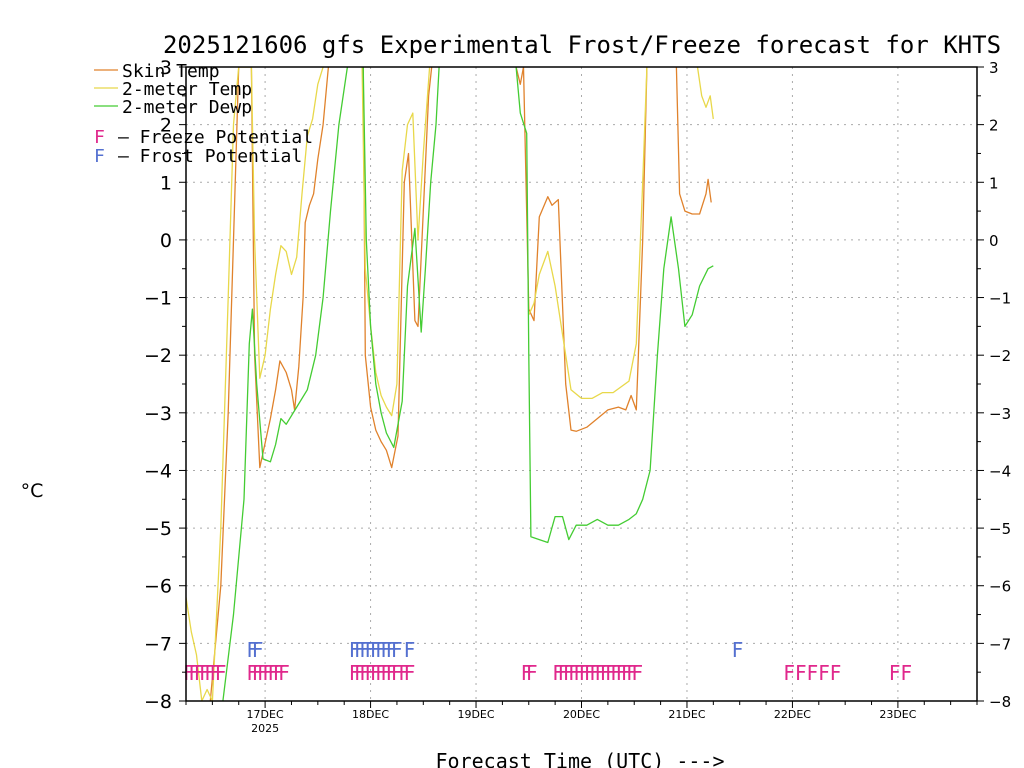  Describe the element at coordinates (897, 714) in the screenshot. I see `x-tick-label: 23DEC` at that location.